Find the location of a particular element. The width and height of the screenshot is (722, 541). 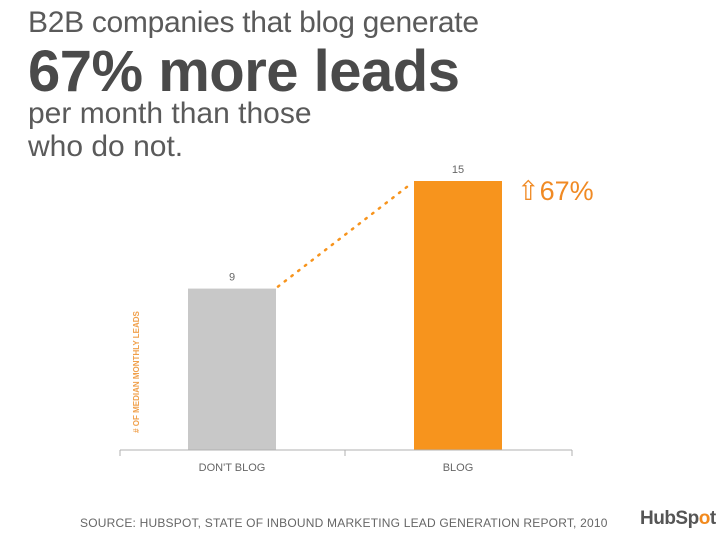

trend-connector is located at coordinates (345, 234).